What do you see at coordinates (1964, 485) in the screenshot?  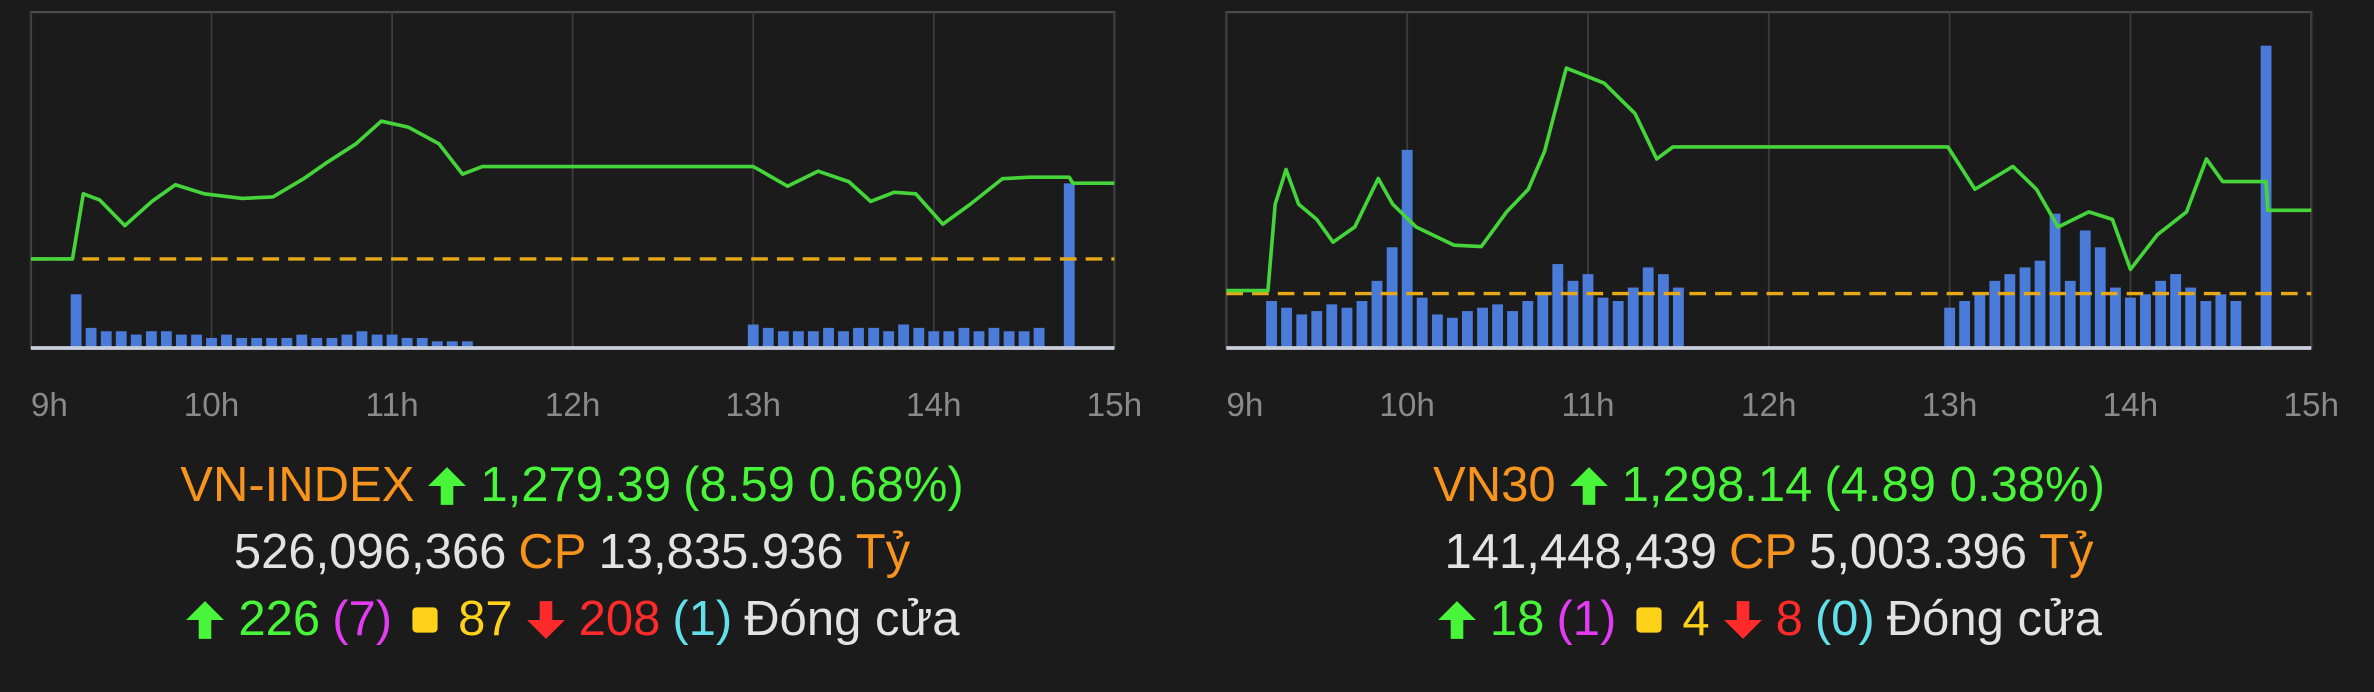 I see `index-change: (4.89 0.38%)` at bounding box center [1964, 485].